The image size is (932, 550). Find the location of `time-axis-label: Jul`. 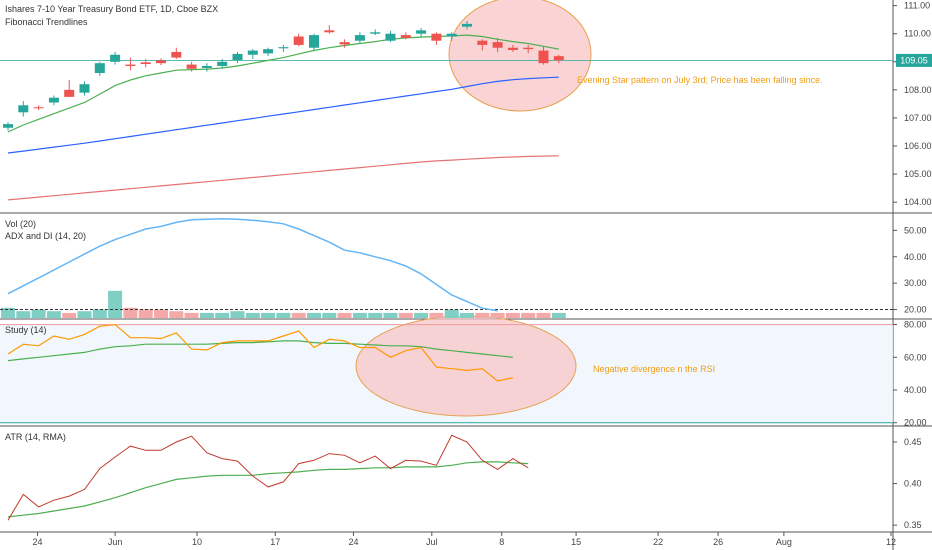

time-axis-label: Jul is located at coordinates (432, 542).